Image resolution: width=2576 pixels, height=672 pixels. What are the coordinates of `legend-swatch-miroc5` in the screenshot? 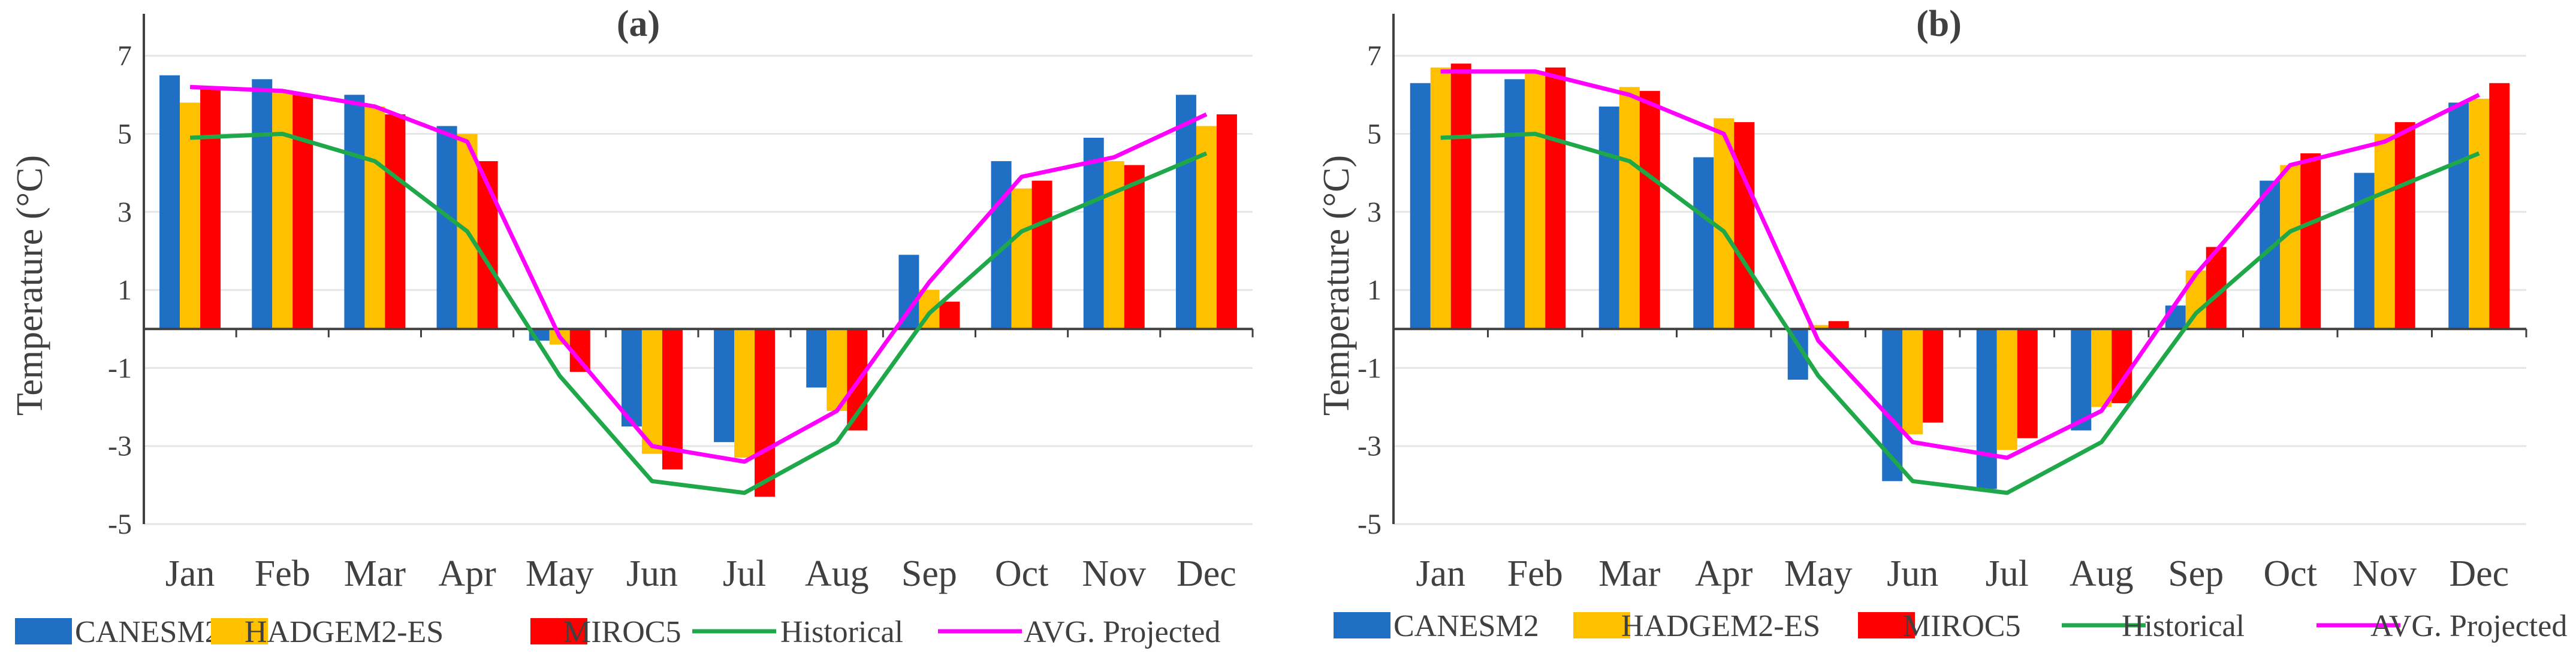 It's located at (1886, 625).